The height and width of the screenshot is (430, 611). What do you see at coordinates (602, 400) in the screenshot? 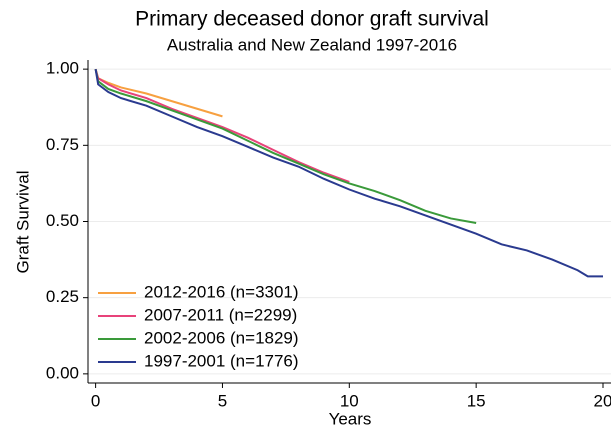
I see `x-tick-label: 20` at bounding box center [602, 400].